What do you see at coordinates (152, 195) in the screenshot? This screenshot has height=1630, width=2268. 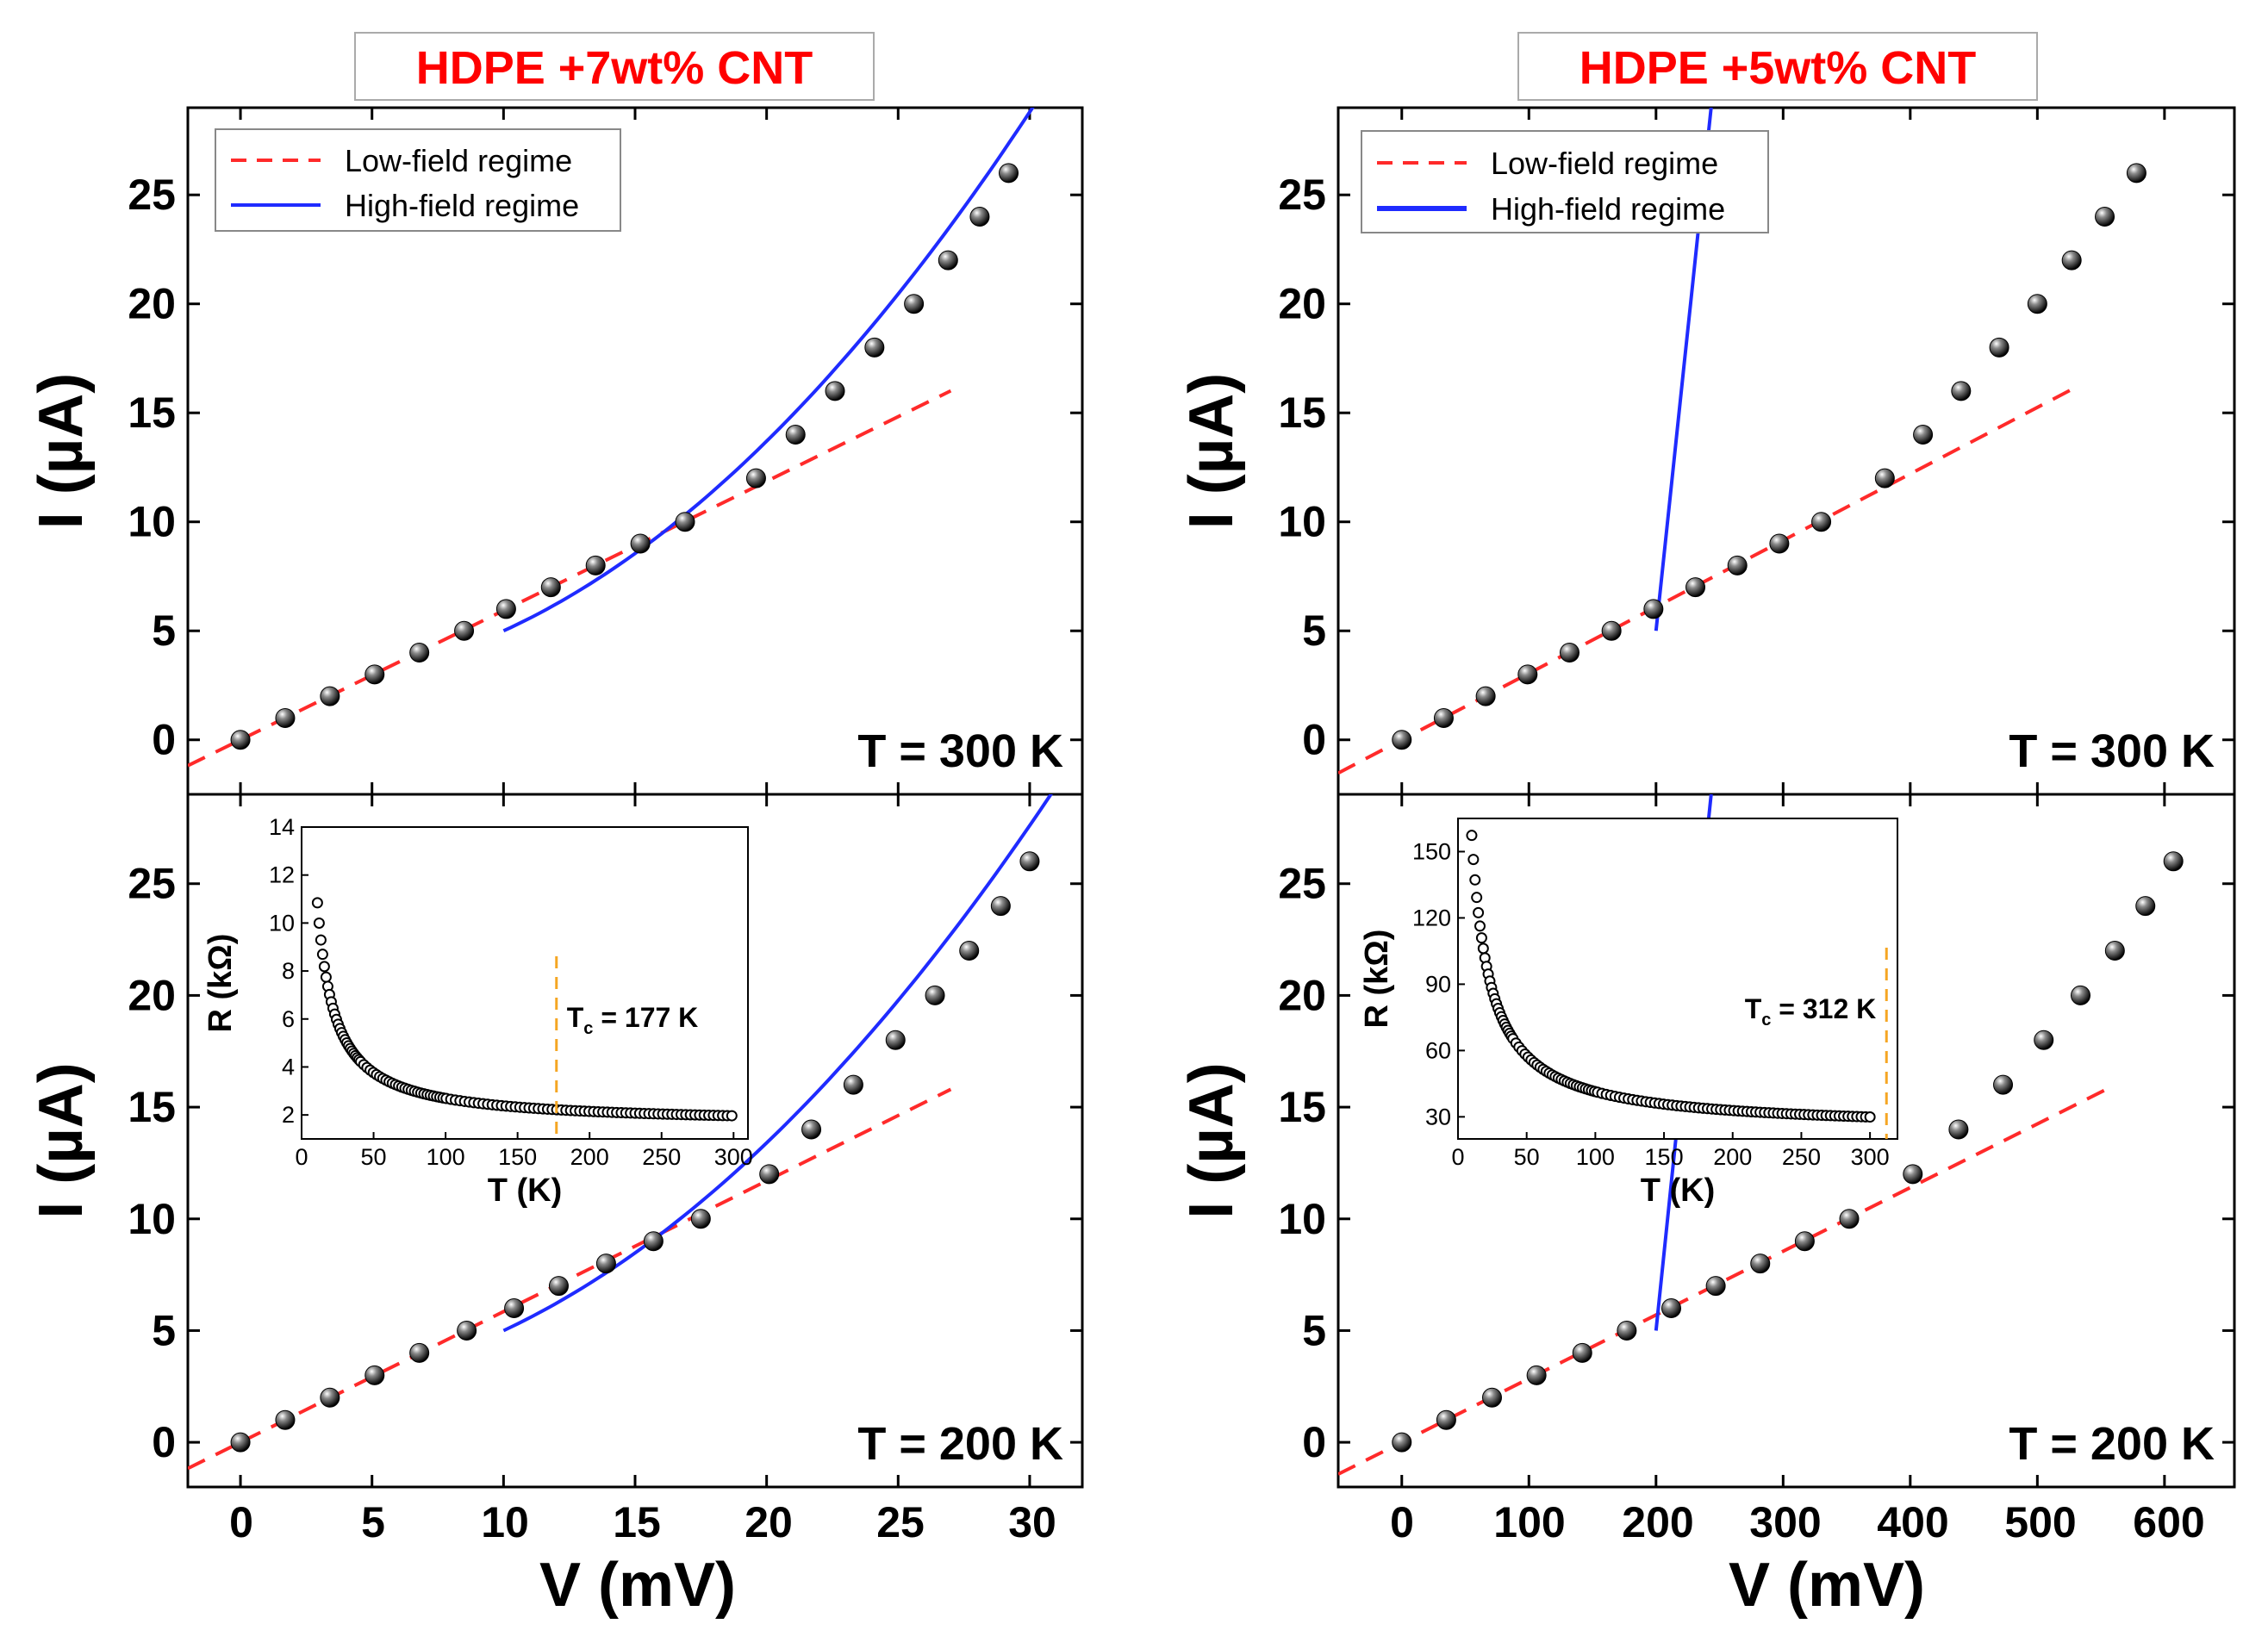 I see `left-top-ytick-label: 25` at bounding box center [152, 195].